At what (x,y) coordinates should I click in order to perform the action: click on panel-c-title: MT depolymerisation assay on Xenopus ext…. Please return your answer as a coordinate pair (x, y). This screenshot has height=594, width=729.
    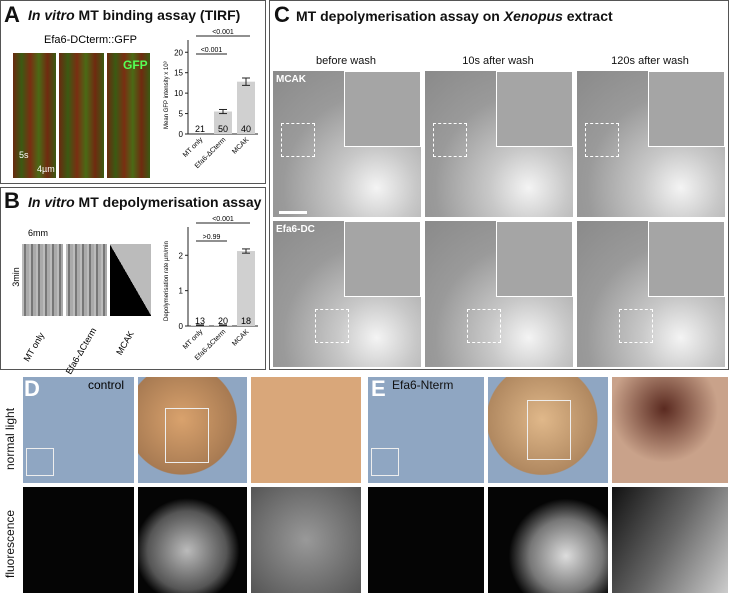
    Looking at the image, I should click on (454, 16).